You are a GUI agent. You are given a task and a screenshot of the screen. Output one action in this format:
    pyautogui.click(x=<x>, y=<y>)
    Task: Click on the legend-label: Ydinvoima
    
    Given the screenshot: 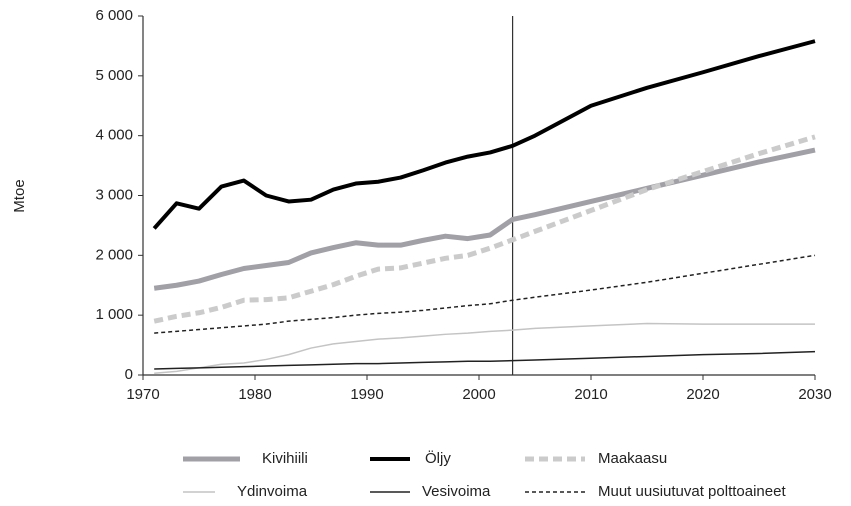 What is the action you would take?
    pyautogui.click(x=272, y=491)
    